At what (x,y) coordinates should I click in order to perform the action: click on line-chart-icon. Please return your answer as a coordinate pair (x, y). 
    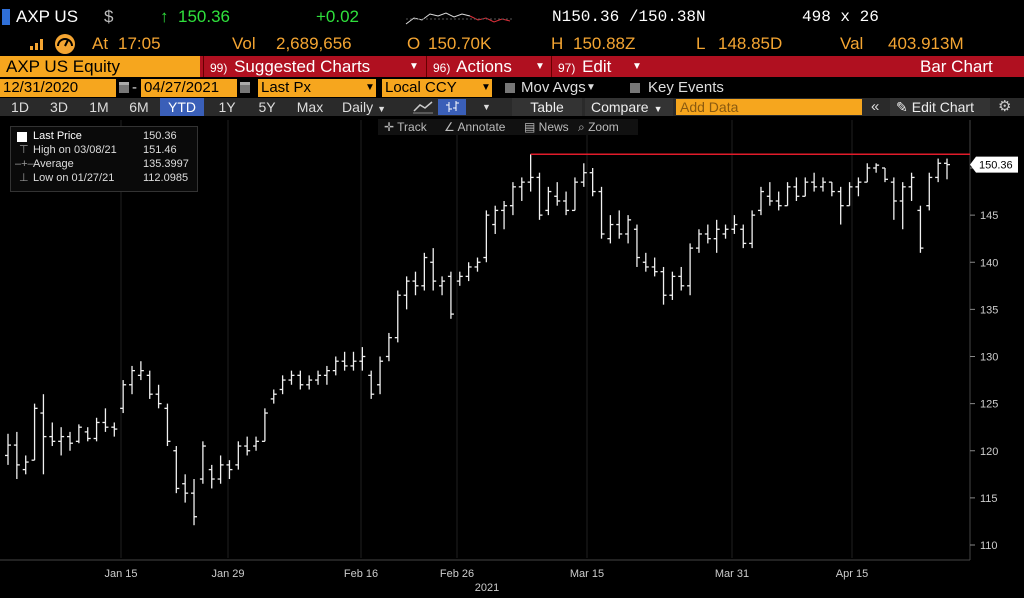
    Looking at the image, I should click on (423, 107).